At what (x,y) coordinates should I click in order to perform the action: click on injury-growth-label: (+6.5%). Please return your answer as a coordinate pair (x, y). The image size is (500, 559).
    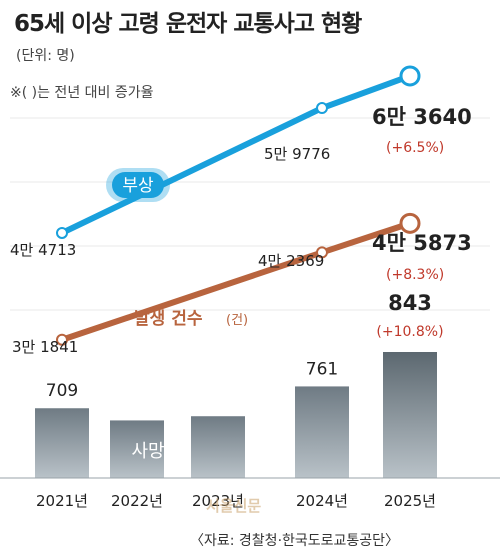
    Looking at the image, I should click on (415, 148).